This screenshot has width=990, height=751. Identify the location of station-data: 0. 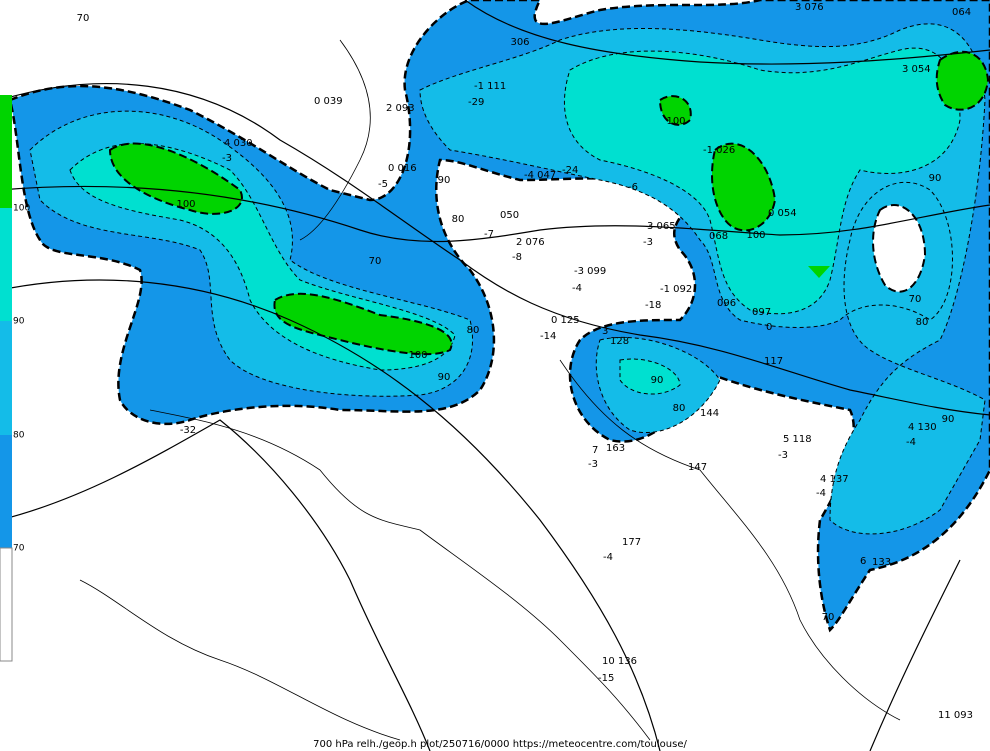
(769, 327).